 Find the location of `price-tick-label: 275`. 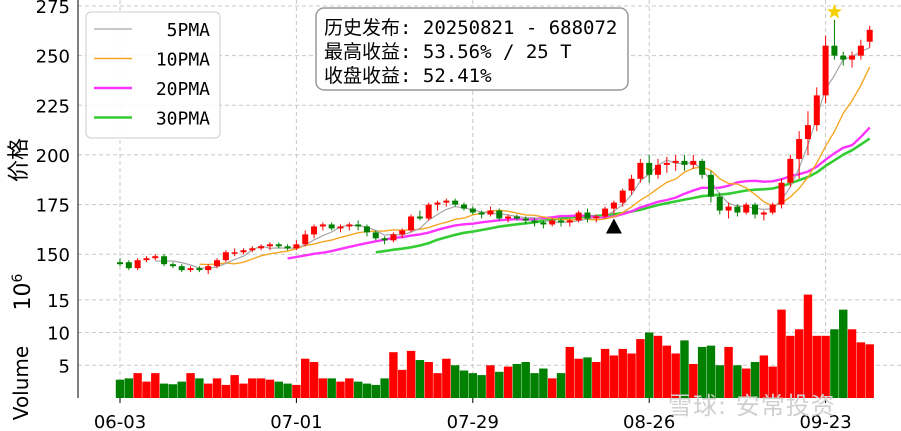

price-tick-label: 275 is located at coordinates (53, 9).